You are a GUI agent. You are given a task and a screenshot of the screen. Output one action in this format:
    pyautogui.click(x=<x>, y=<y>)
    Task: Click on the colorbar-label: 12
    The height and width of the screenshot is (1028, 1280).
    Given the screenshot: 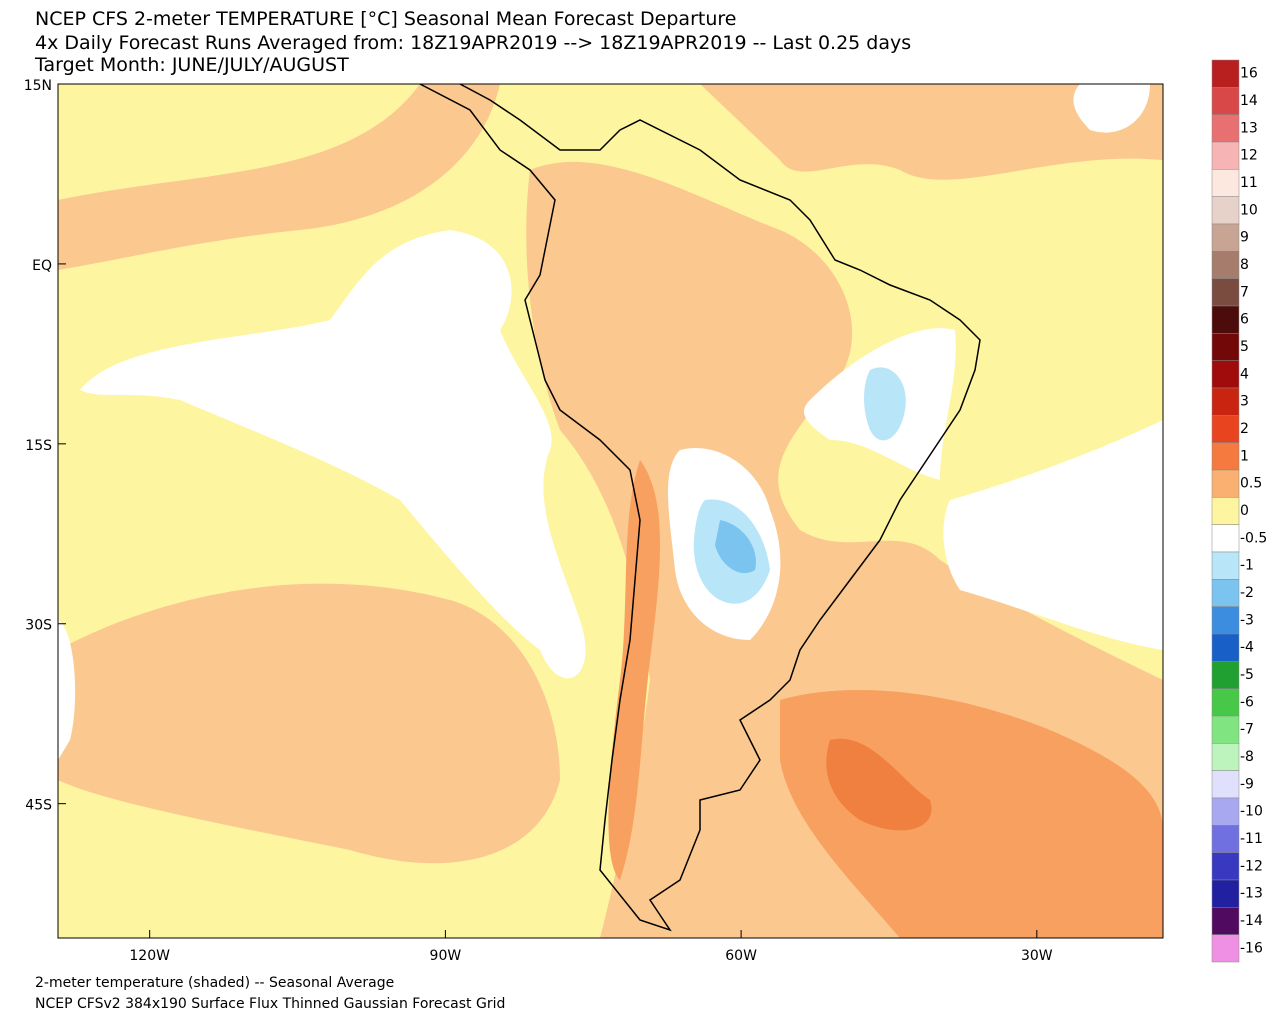 What is the action you would take?
    pyautogui.click(x=1249, y=156)
    